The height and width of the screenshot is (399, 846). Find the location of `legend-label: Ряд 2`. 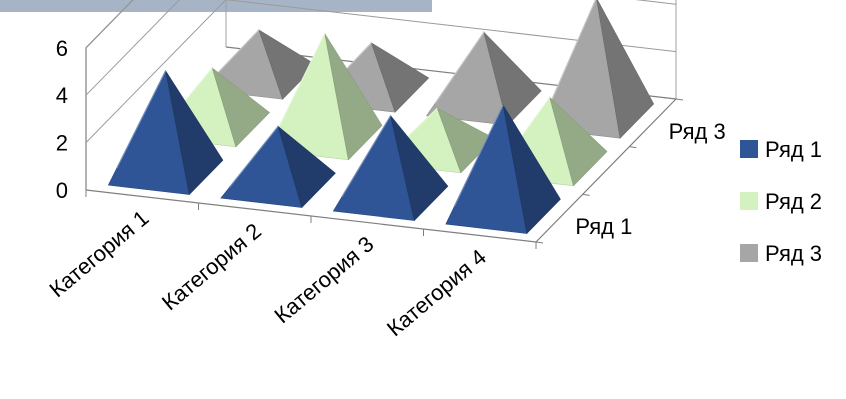

legend-label: Ряд 2 is located at coordinates (793, 201).